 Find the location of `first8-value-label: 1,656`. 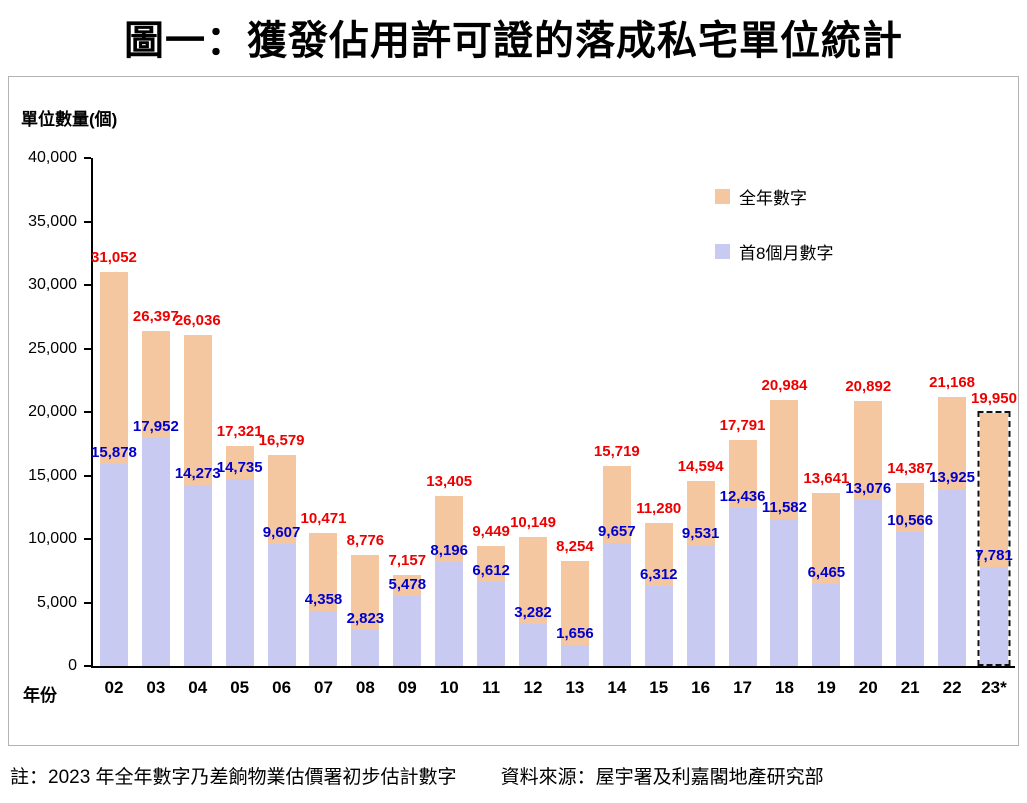

first8-value-label: 1,656 is located at coordinates (575, 633).